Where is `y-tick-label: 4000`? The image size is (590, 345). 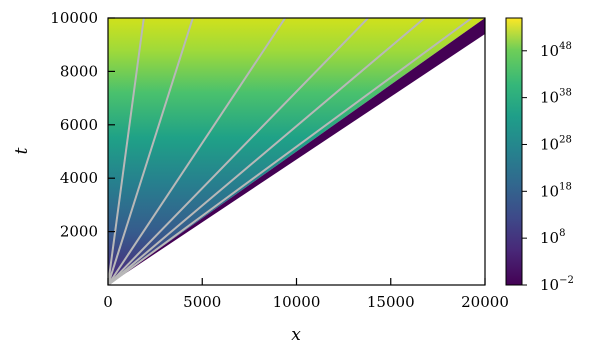
y-tick-label: 4000 is located at coordinates (79, 178).